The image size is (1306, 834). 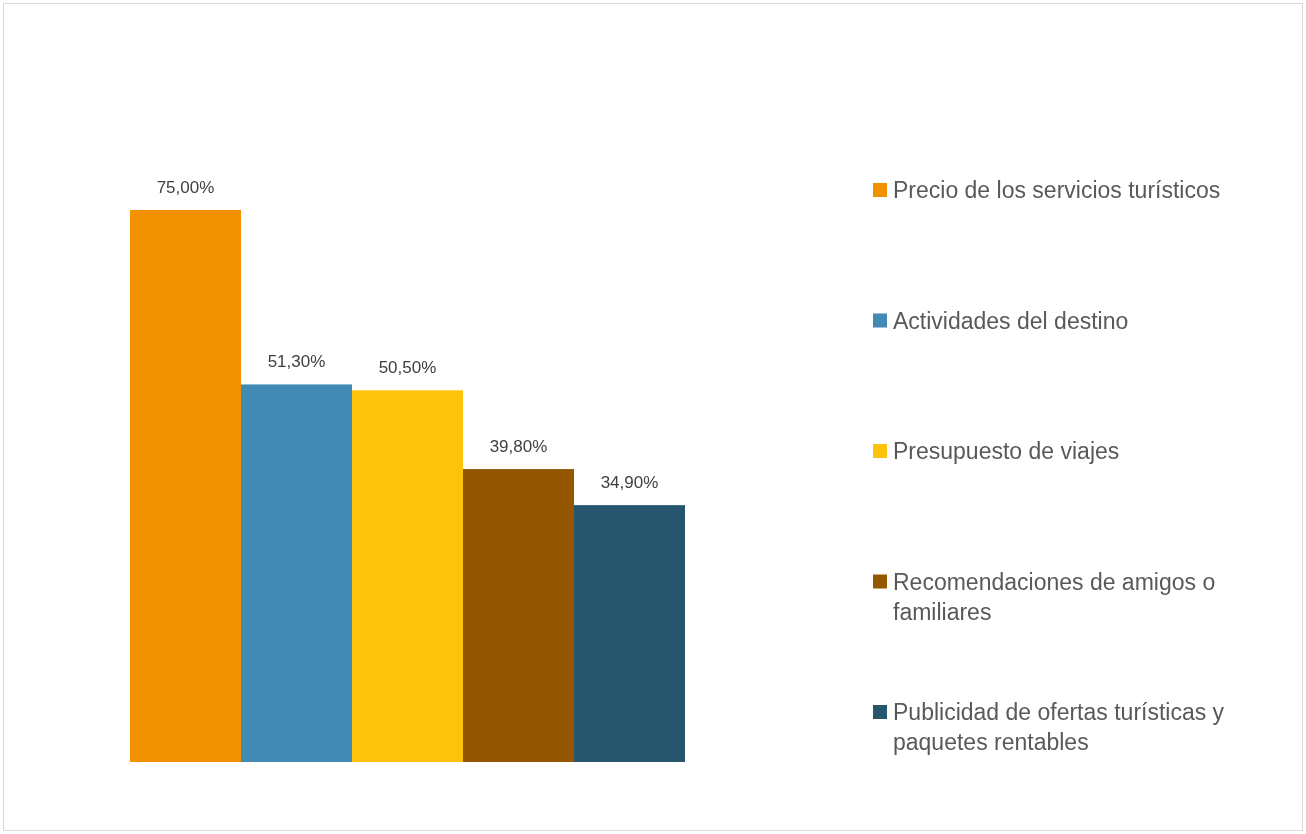 I want to click on data-label: 39,80%, so click(x=518, y=447).